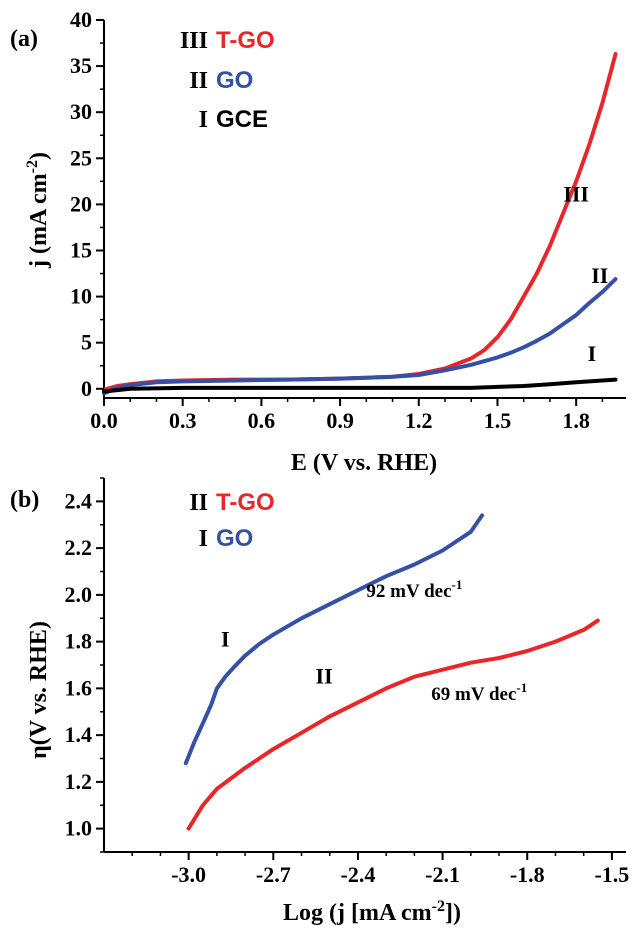 This screenshot has width=632, height=932. What do you see at coordinates (194, 41) in the screenshot?
I see `legend-roman-III: III` at bounding box center [194, 41].